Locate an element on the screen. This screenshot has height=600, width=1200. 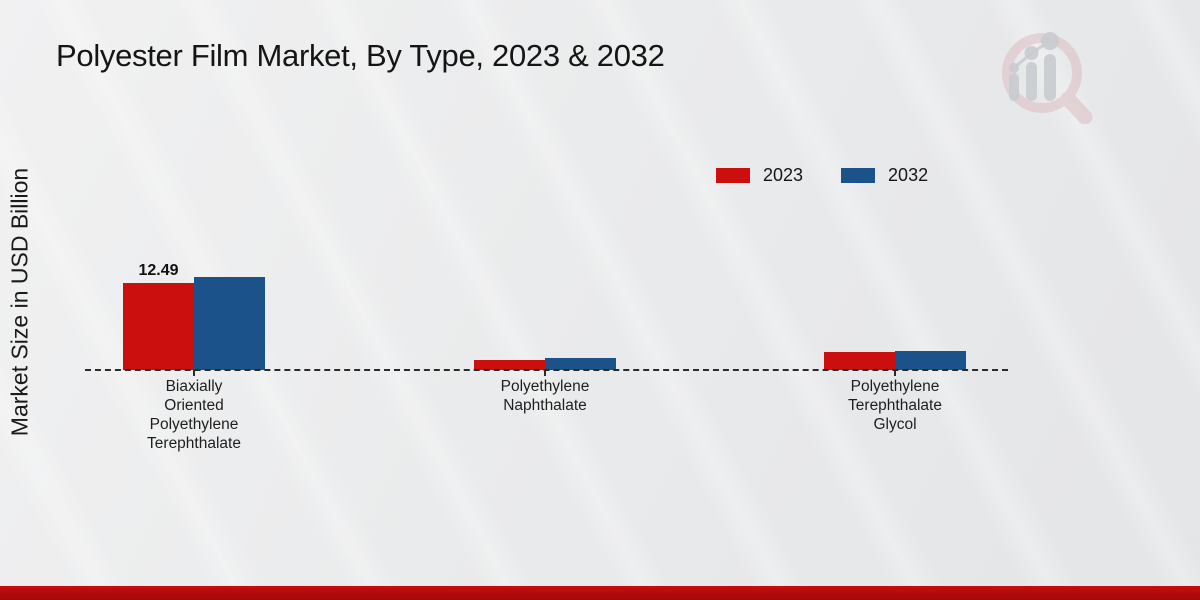
legend-label-2023: 2023 is located at coordinates (783, 175).